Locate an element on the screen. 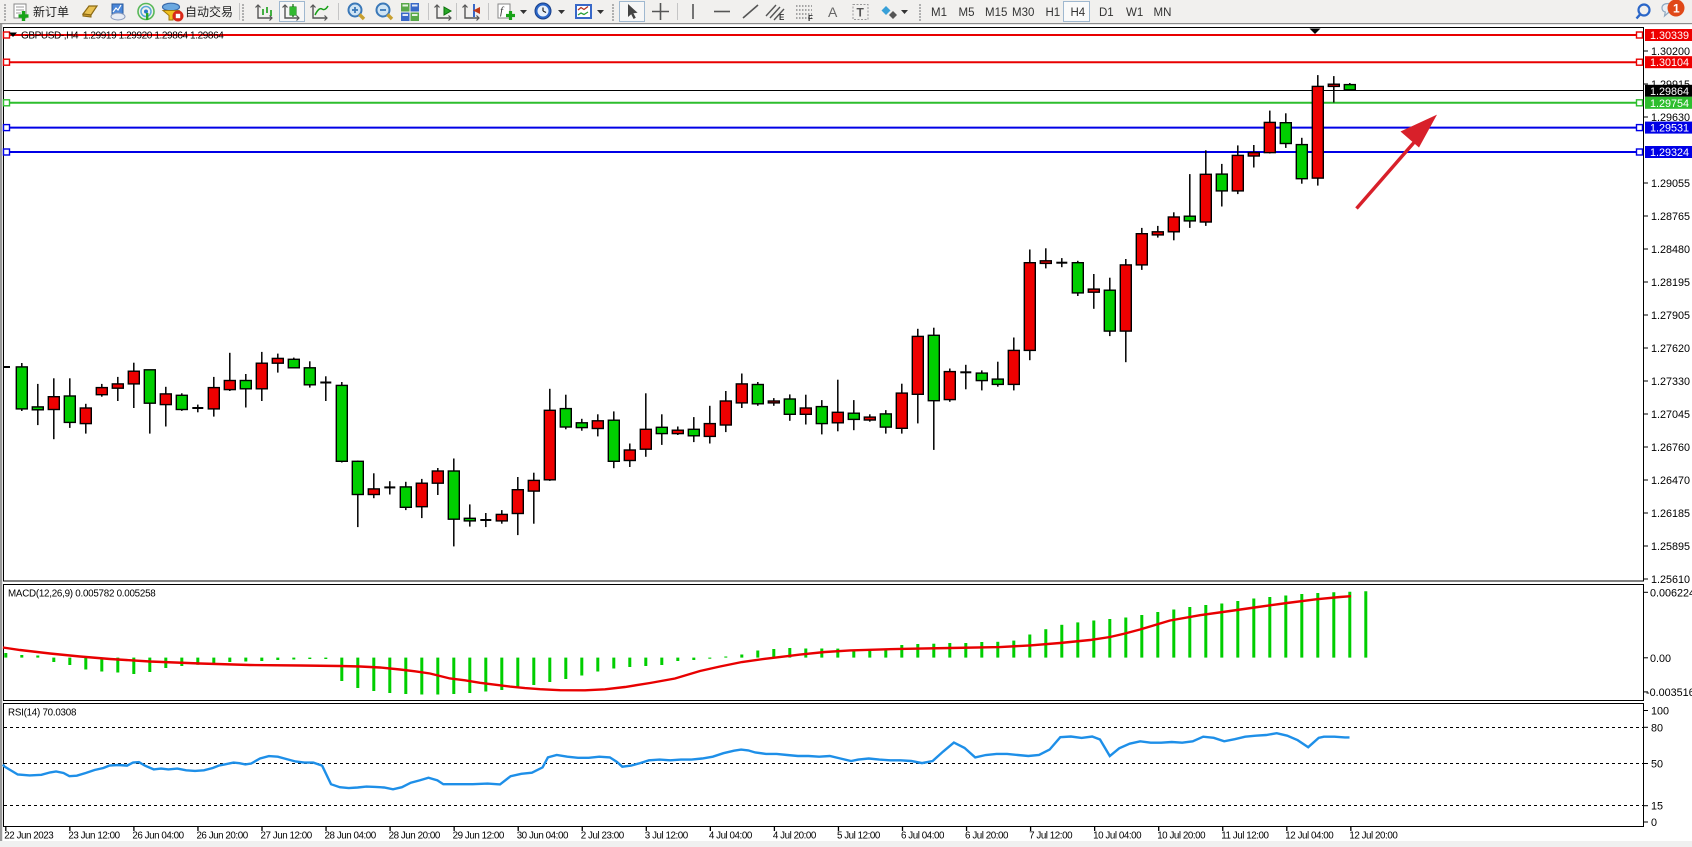 This screenshot has height=847, width=1692. svg-text: MN is located at coordinates (1163, 13).